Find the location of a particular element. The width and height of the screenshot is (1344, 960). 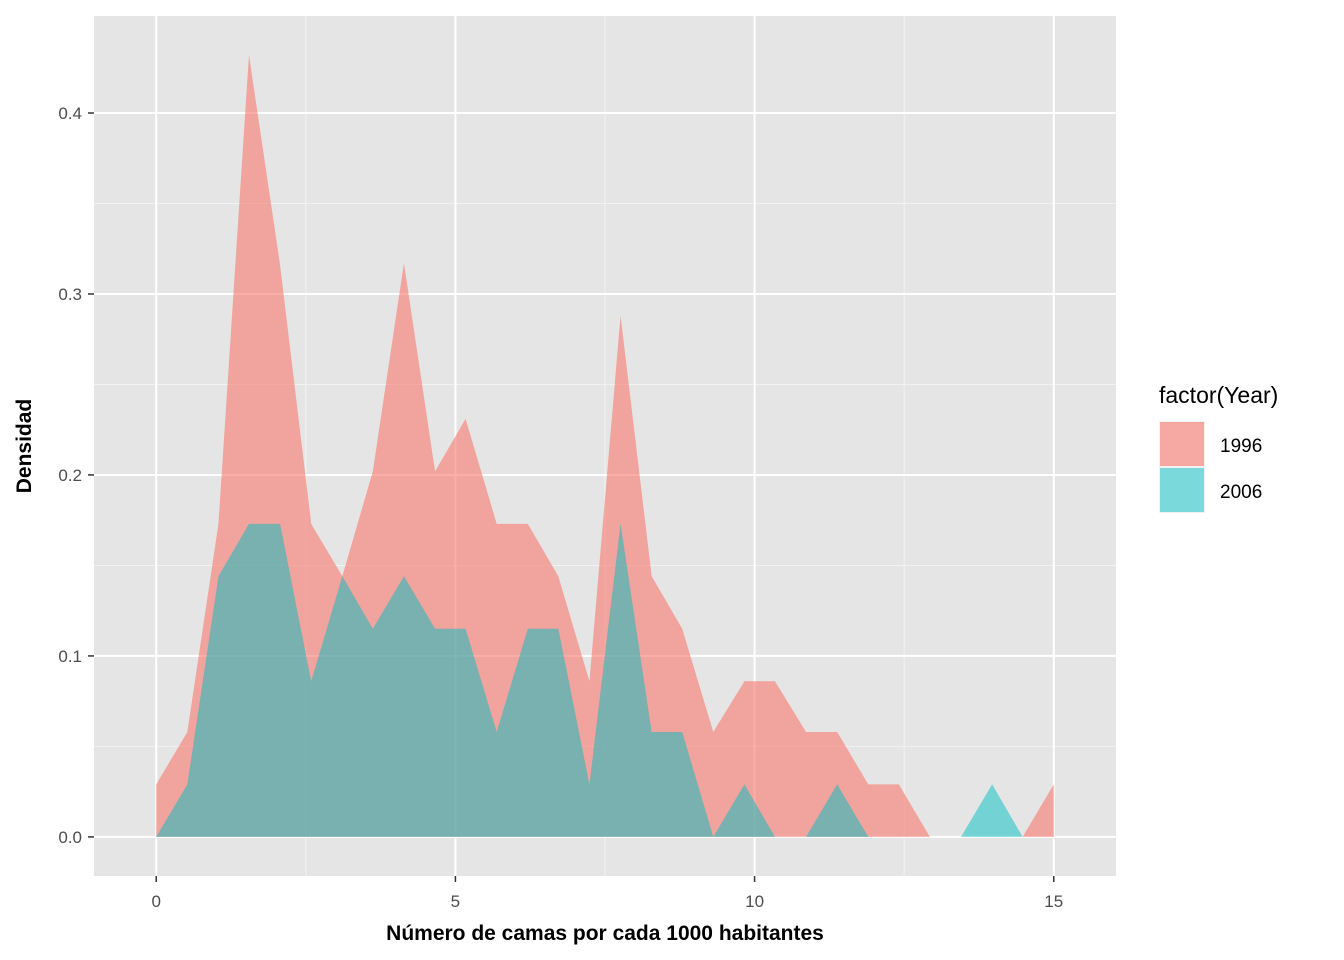

legend: factor(Year) 1996 2006 is located at coordinates (1218, 447).